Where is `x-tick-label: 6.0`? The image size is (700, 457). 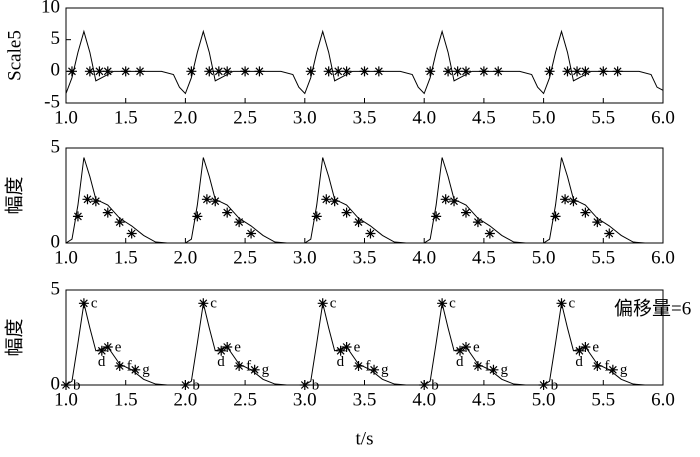 x-tick-label: 6.0 is located at coordinates (663, 399).